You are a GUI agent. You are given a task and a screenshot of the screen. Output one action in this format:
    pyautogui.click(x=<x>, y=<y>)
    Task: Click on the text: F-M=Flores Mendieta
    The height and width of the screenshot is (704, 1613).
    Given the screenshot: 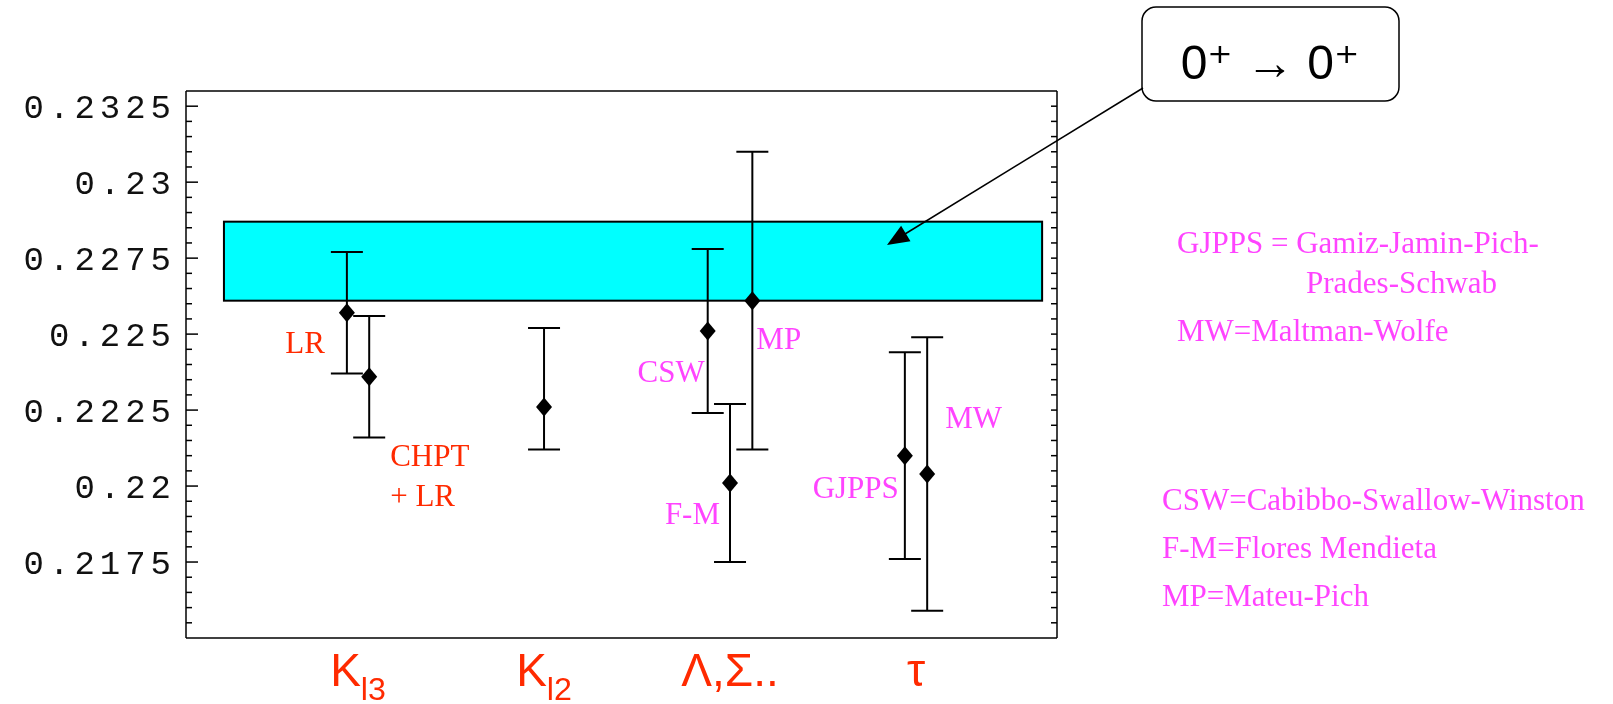 What is the action you would take?
    pyautogui.click(x=1300, y=547)
    